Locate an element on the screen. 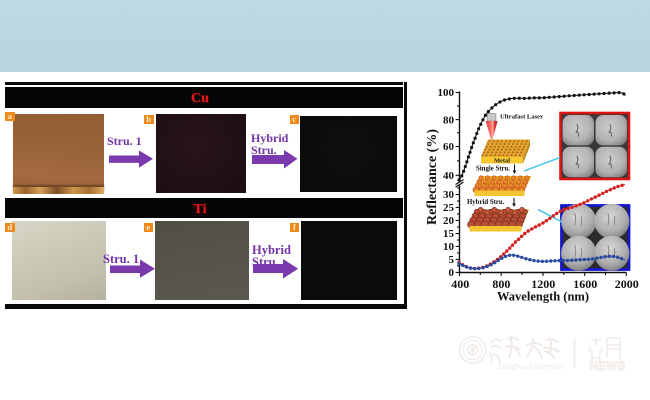 Image resolution: width=650 pixels, height=400 pixels. svg-text: 400 is located at coordinates (460, 284).